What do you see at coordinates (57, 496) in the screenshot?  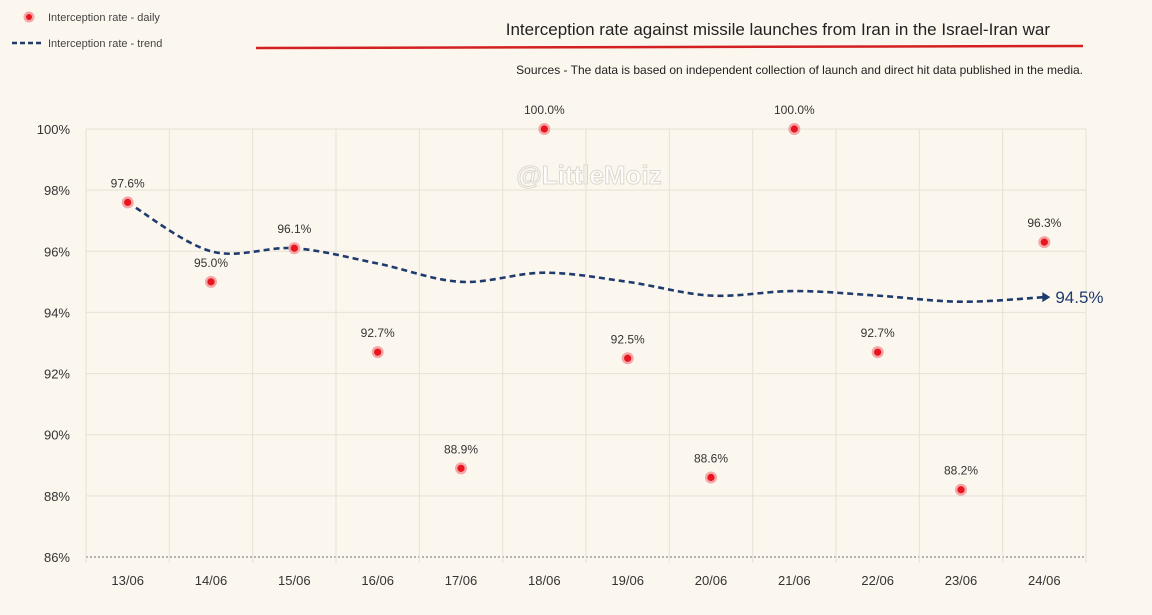 I see `y-tick-label: 88%` at bounding box center [57, 496].